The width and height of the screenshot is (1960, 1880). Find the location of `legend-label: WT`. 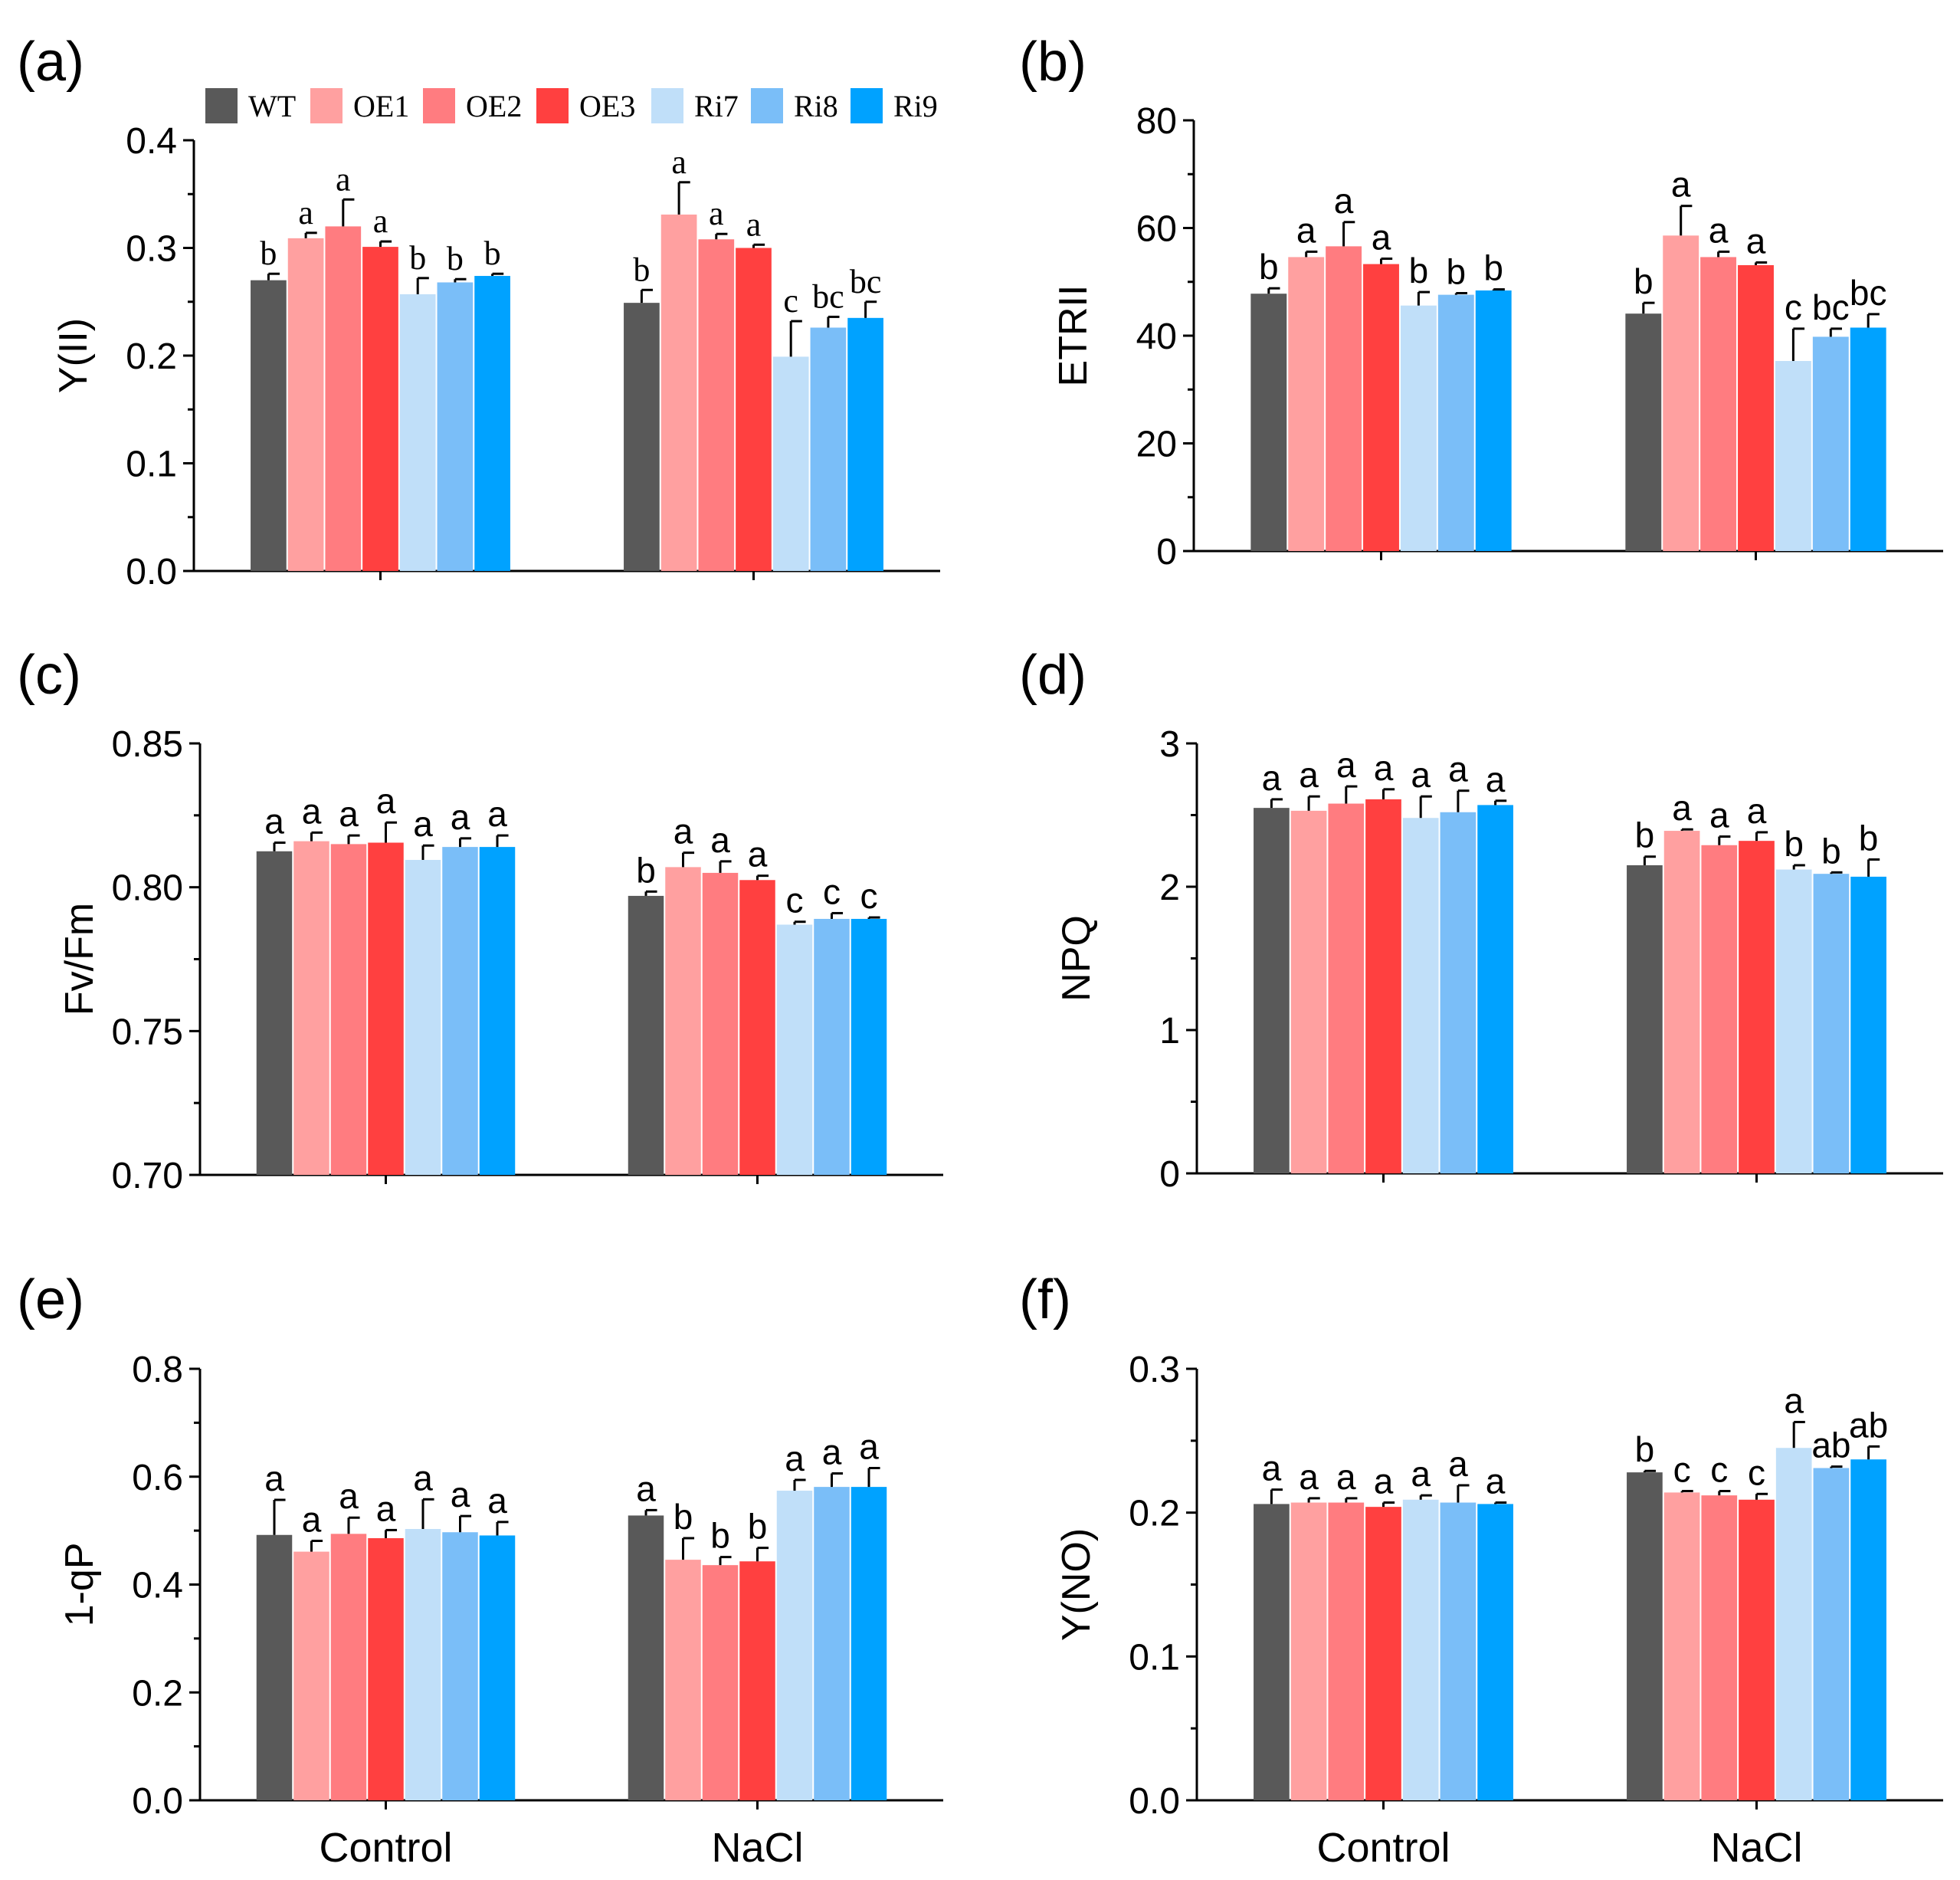

legend-label: WT is located at coordinates (272, 106).